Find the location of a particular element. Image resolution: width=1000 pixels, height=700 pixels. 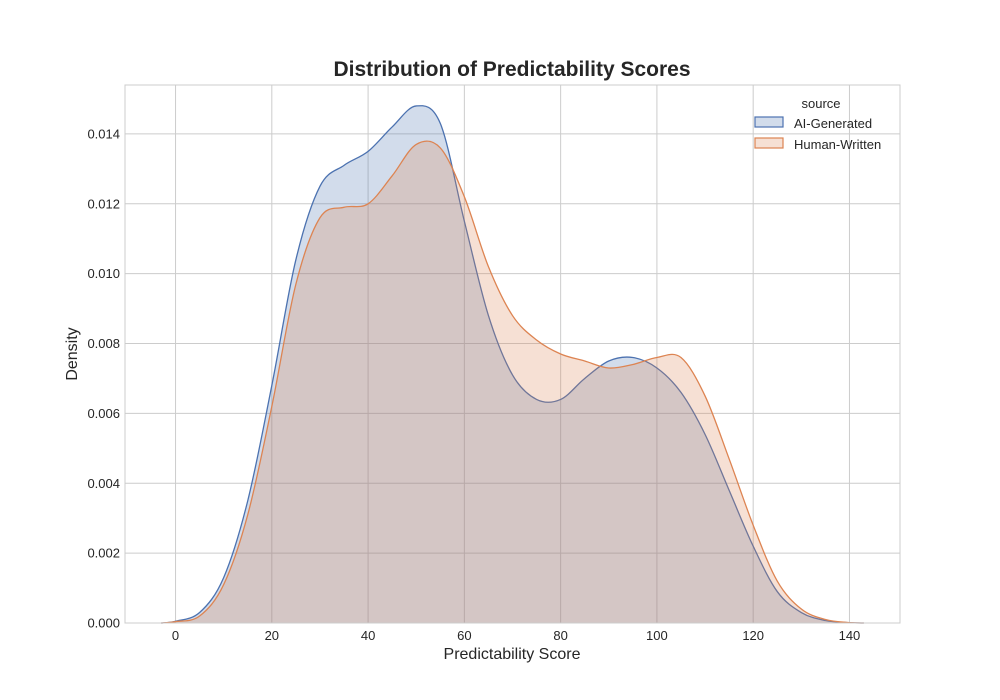

legend: source AI-Generated Human-Written is located at coordinates (817, 124).